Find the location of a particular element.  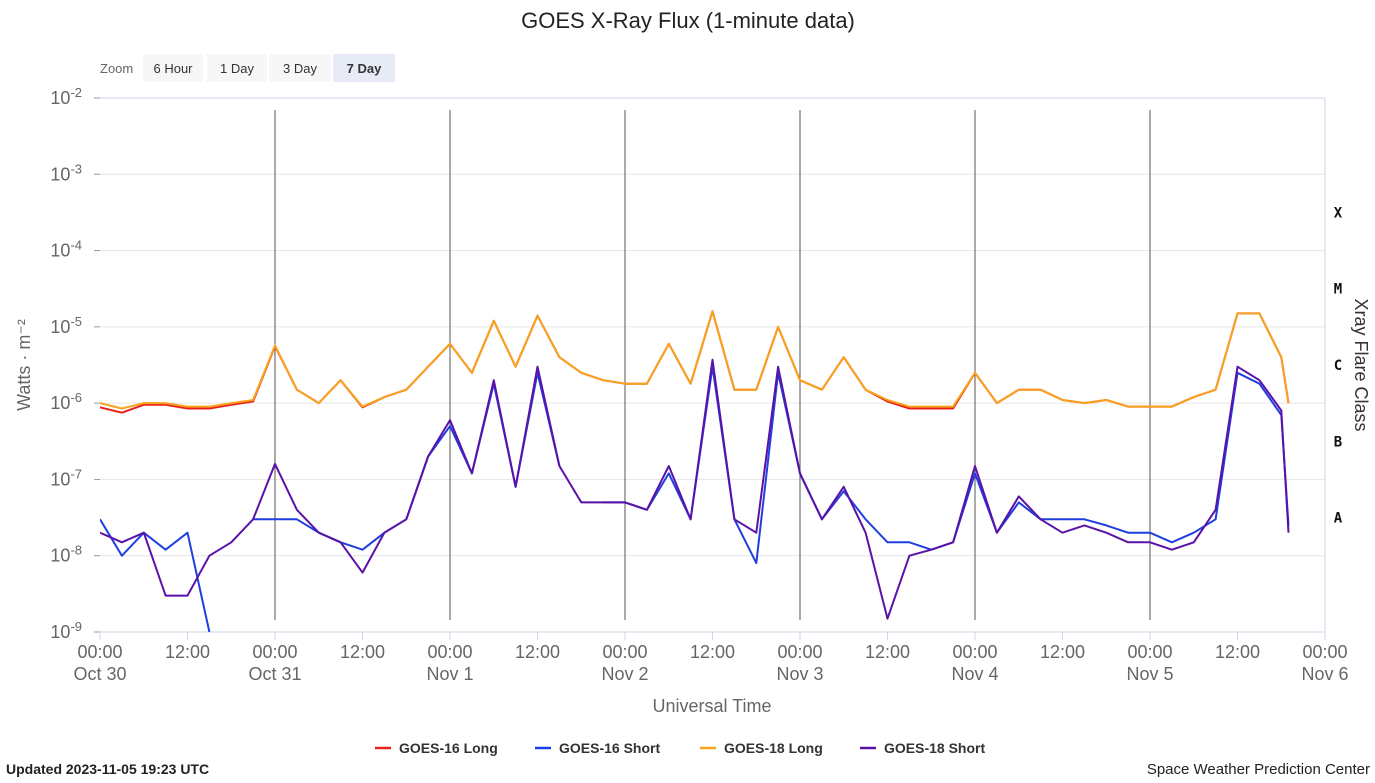

y-tick-exponent: -8 is located at coordinates (76, 550).